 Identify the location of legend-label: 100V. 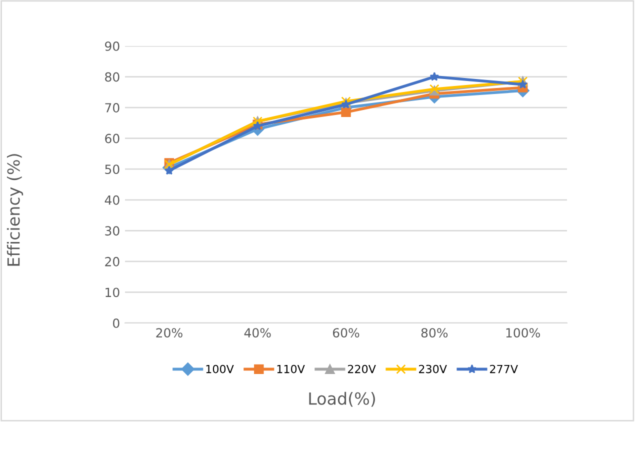
(220, 369).